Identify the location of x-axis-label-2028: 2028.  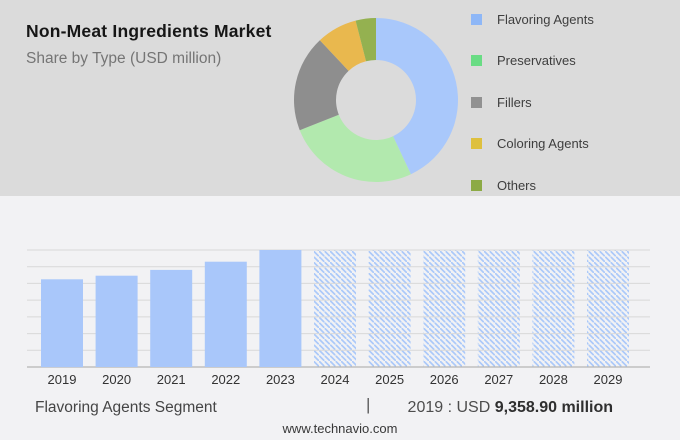
(553, 379).